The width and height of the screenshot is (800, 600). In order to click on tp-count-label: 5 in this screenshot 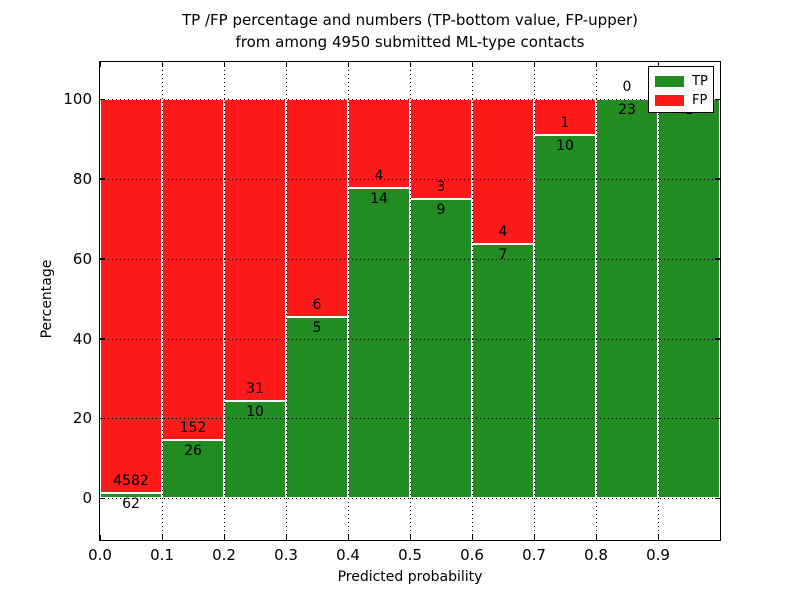, I will do `click(317, 327)`.